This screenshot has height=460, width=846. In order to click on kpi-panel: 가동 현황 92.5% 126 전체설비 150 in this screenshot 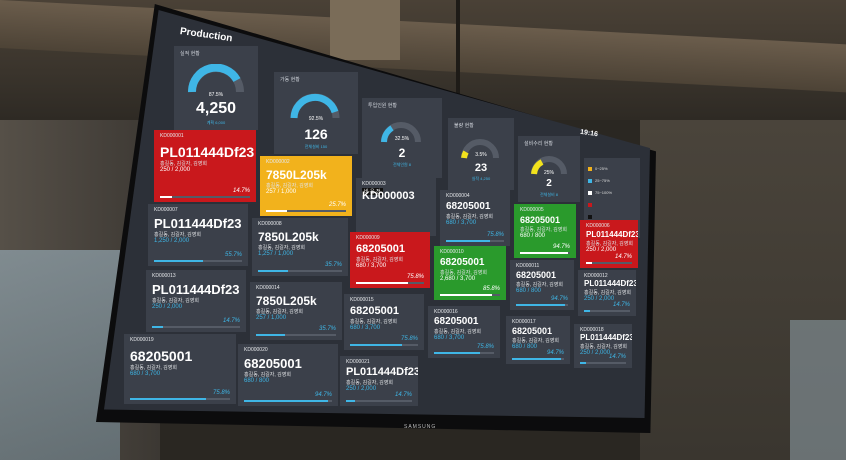, I will do `click(316, 113)`.